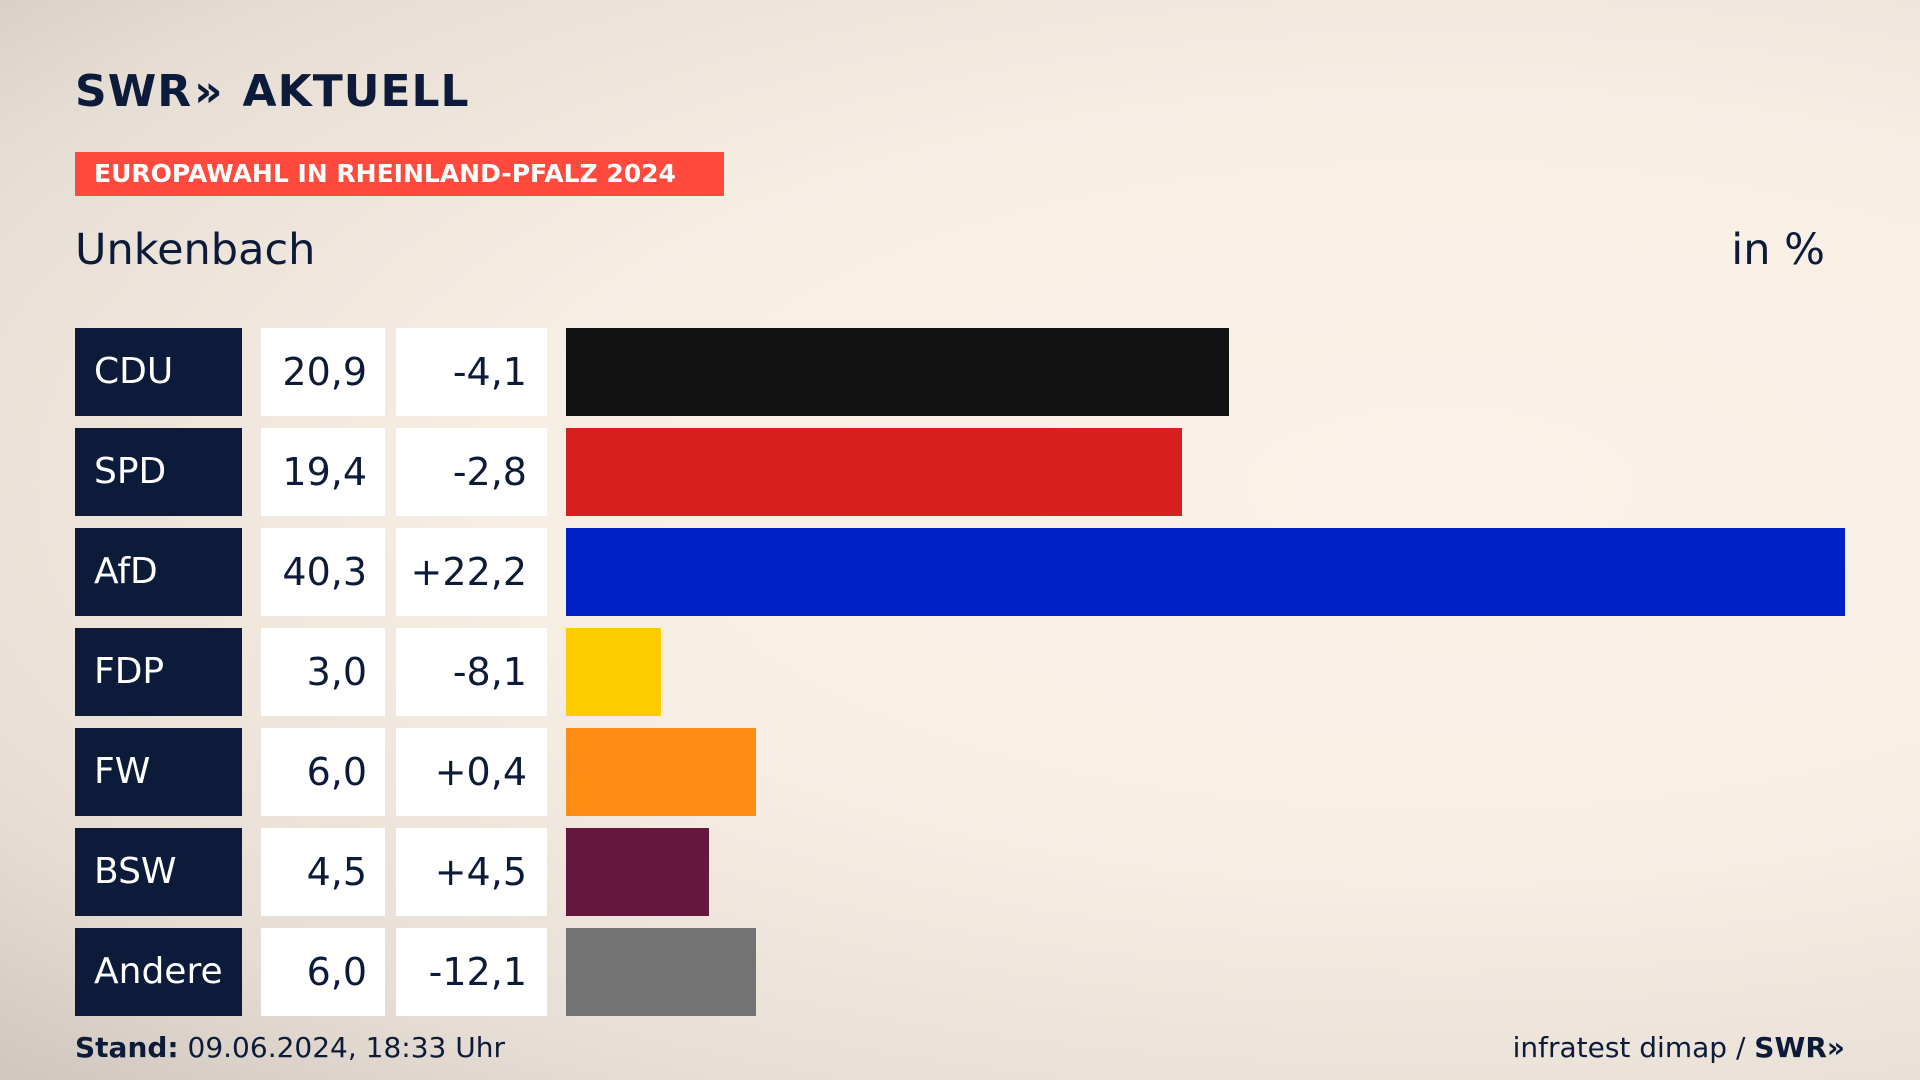 The image size is (1920, 1080). I want to click on value-label-bsw: 4,5, so click(323, 872).